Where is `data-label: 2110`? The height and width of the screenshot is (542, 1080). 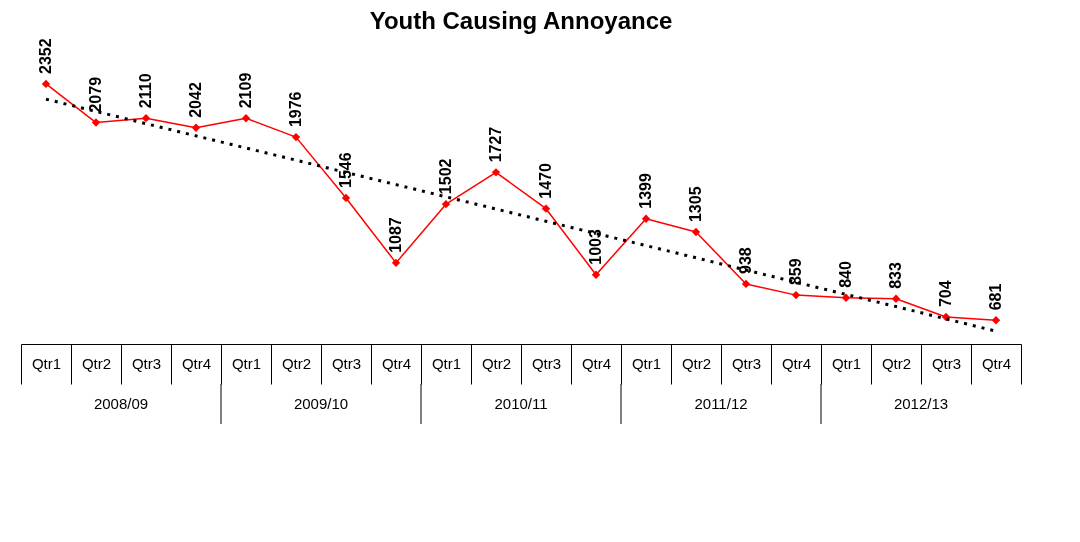
data-label: 2110 is located at coordinates (145, 91).